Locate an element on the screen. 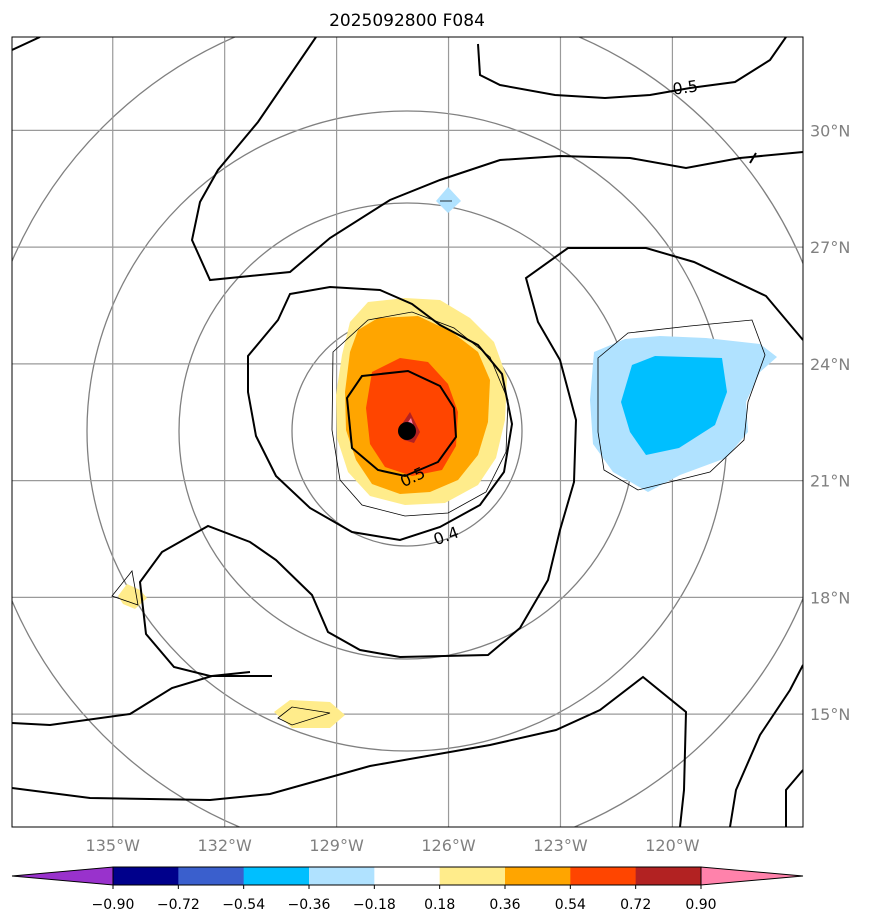 This screenshot has width=873, height=924. lon-tick-label: 129°W is located at coordinates (336, 845).